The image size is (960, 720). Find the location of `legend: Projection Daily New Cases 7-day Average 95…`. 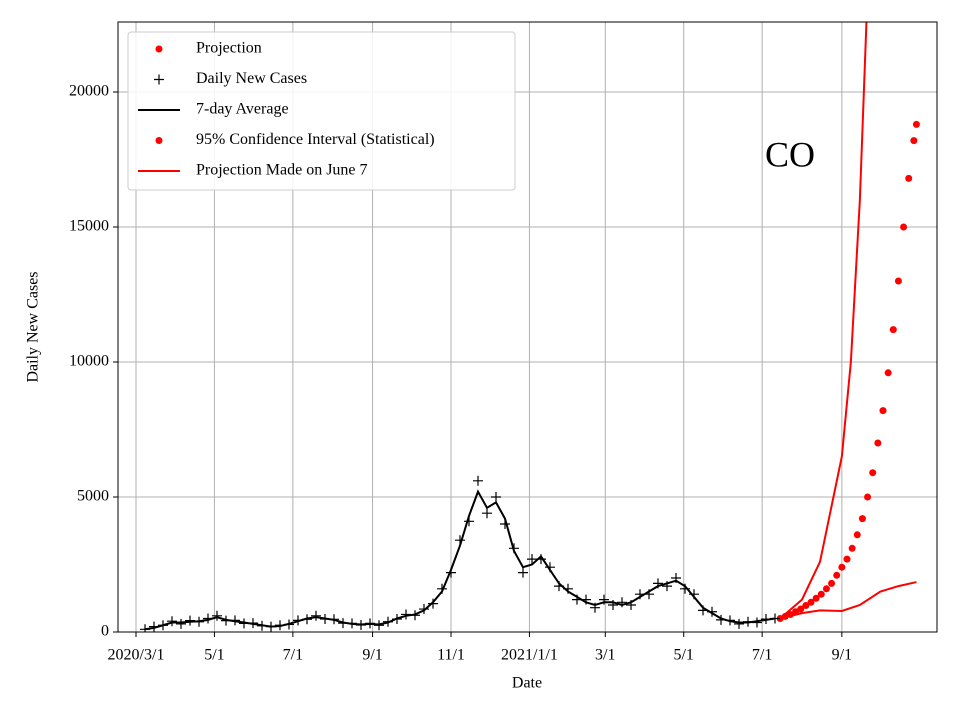

legend: Projection Daily New Cases 7-day Average 95… is located at coordinates (321, 111).